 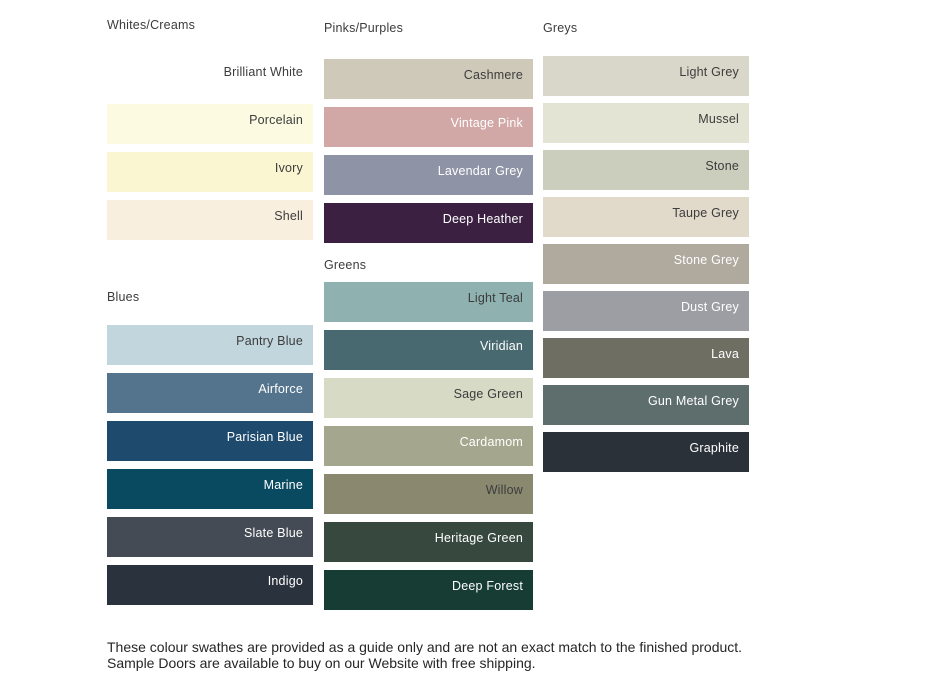 What do you see at coordinates (428, 494) in the screenshot?
I see `swatch-willow: Willow` at bounding box center [428, 494].